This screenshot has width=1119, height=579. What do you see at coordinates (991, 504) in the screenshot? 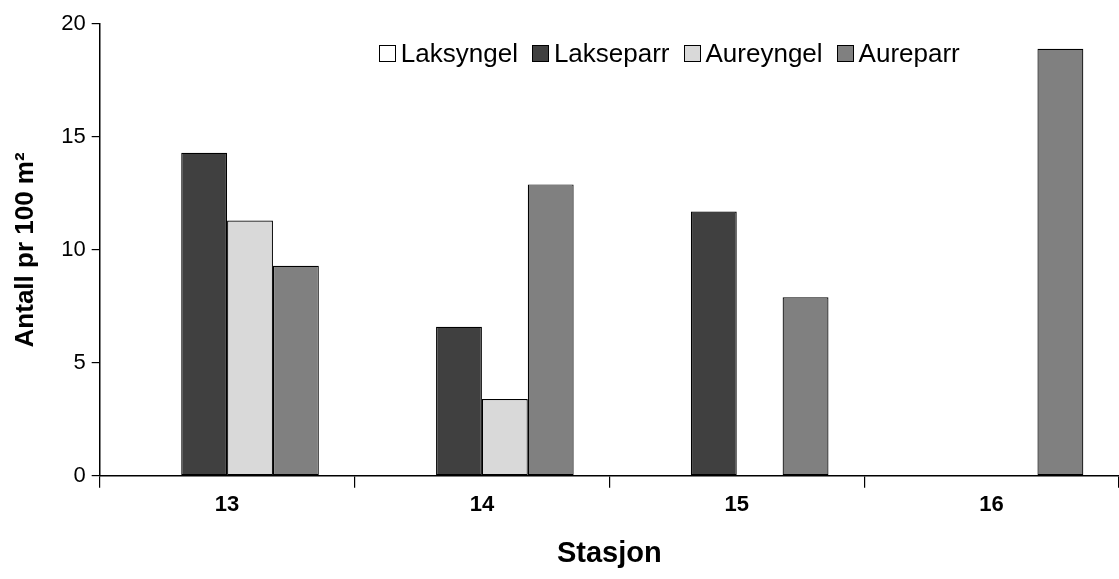
I see `x-tick-label: 16` at bounding box center [991, 504].